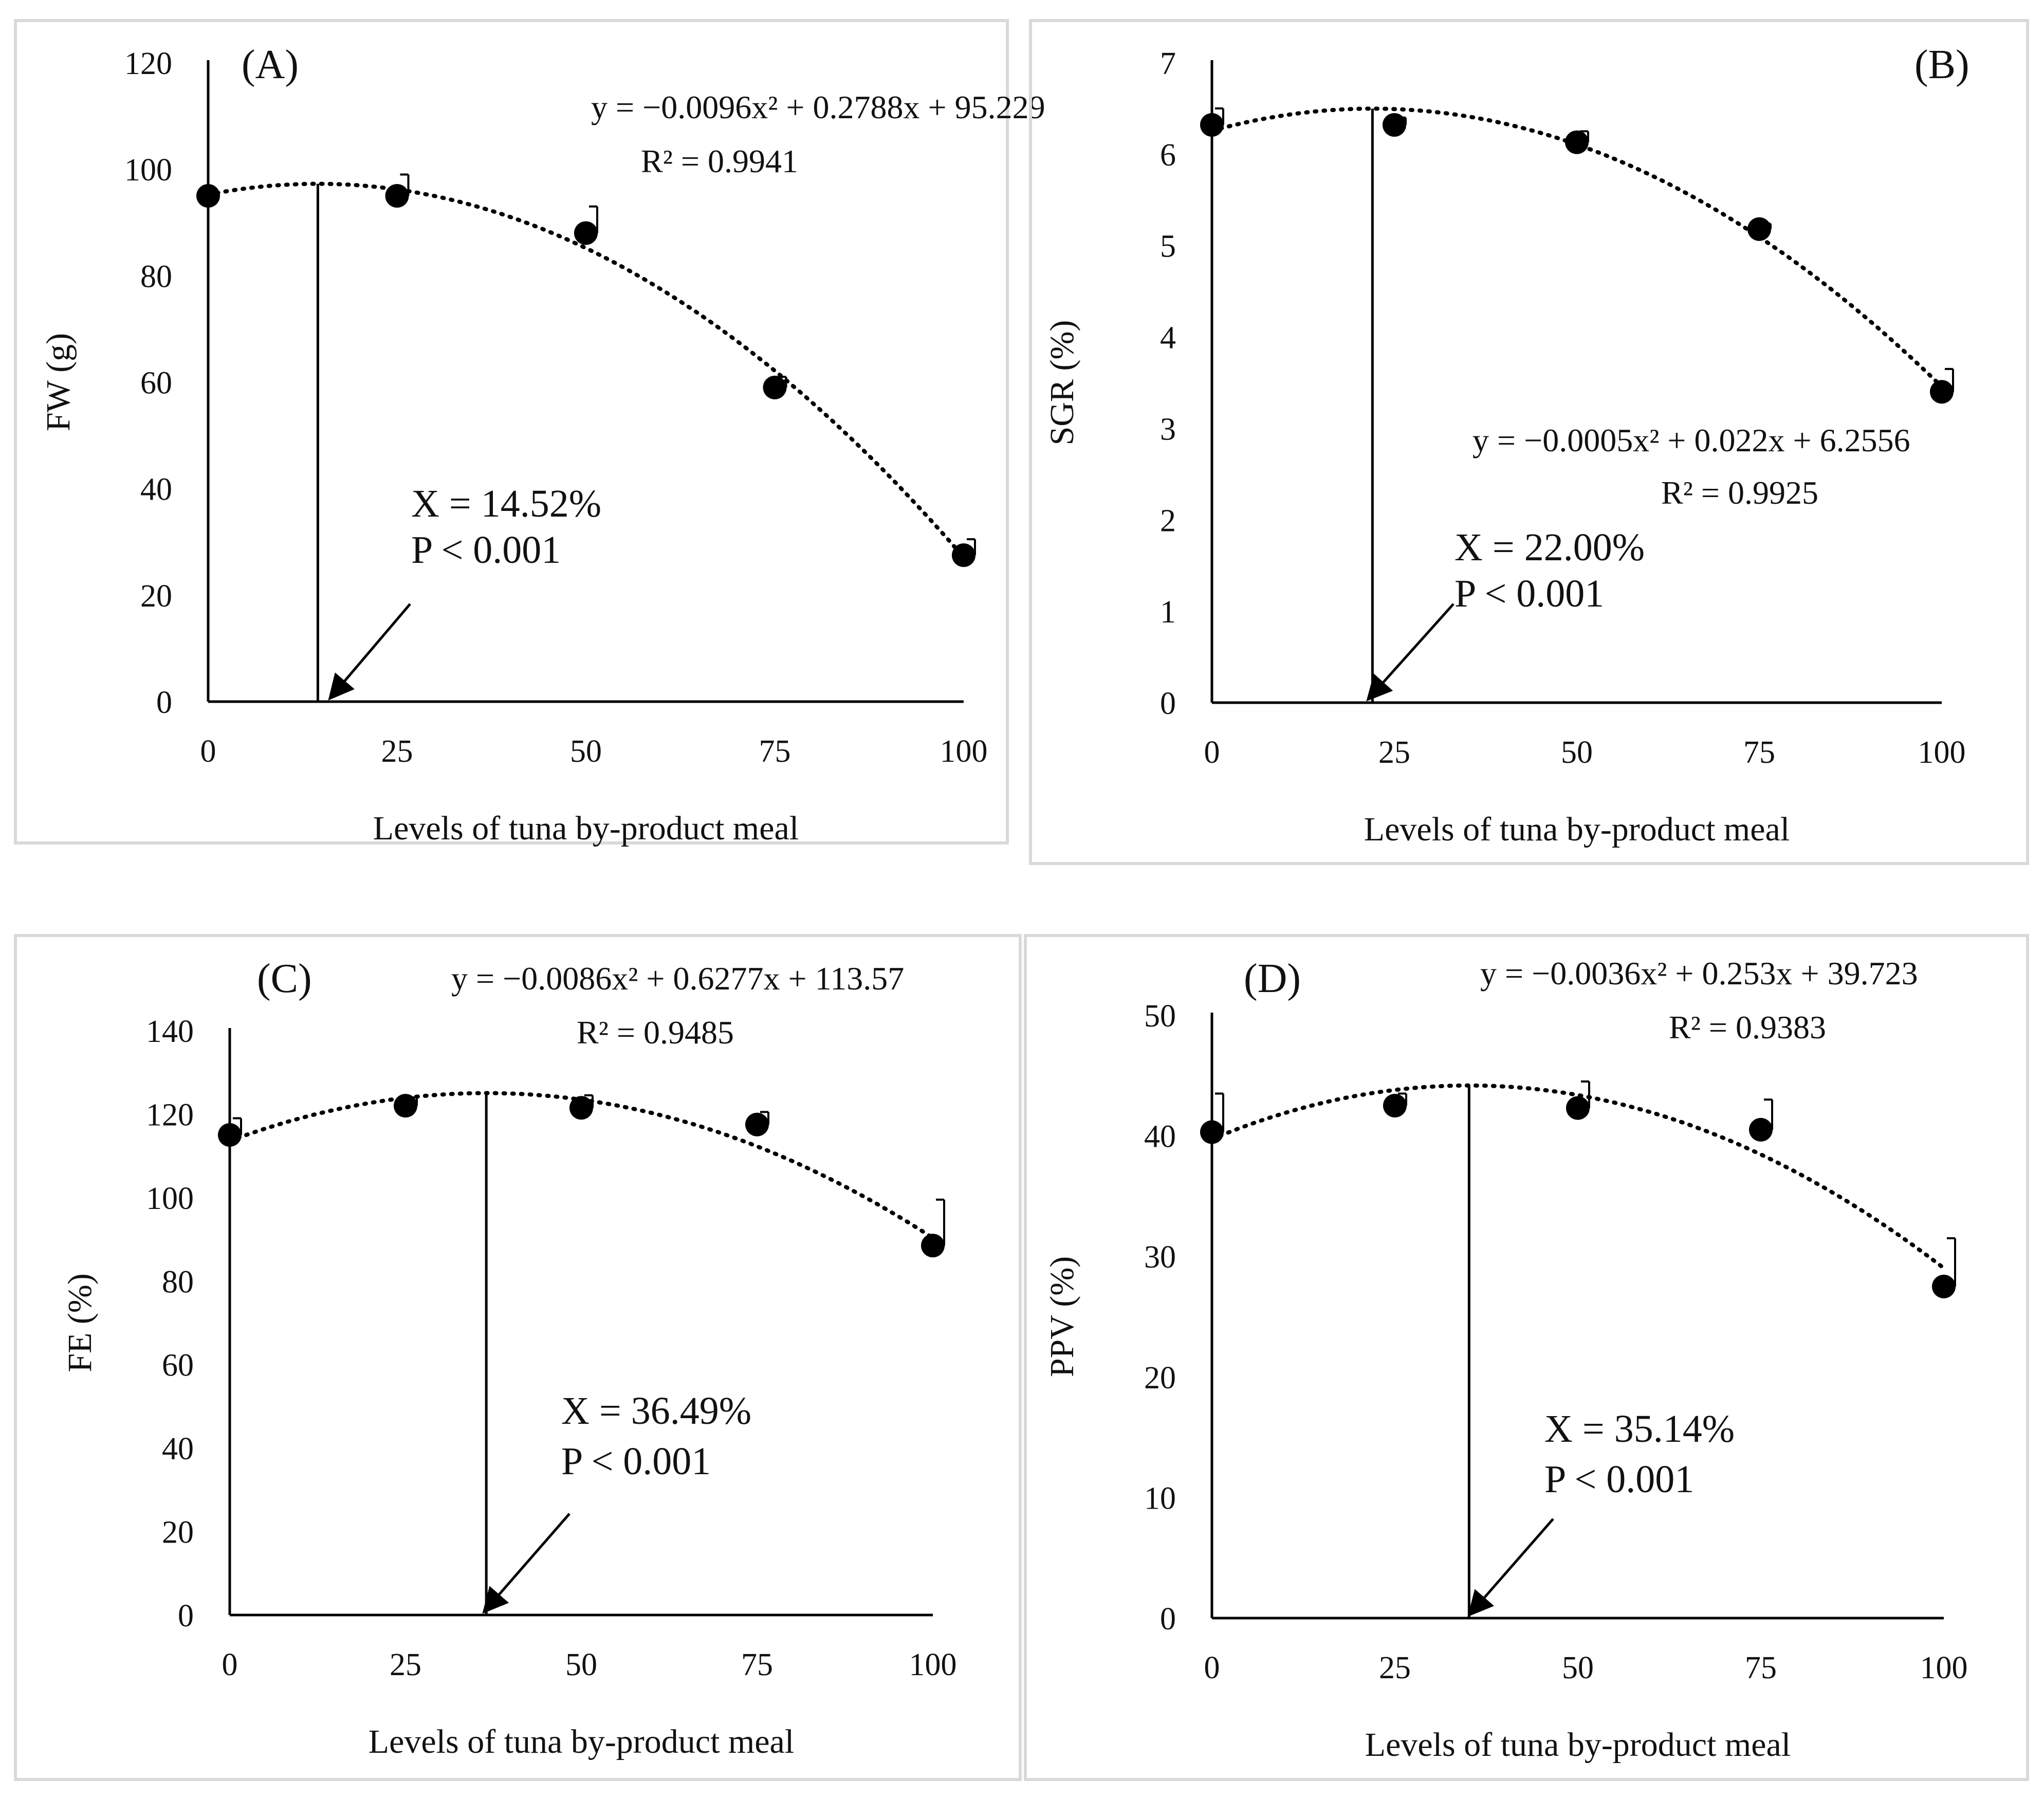 The height and width of the screenshot is (1798, 2044). Describe the element at coordinates (1168, 246) in the screenshot. I see `y-tick-label: 5` at that location.